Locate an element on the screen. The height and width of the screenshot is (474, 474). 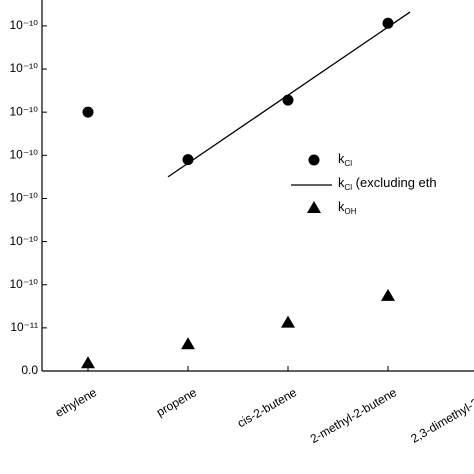
y-tick-label: 0.0 is located at coordinates (29, 370).